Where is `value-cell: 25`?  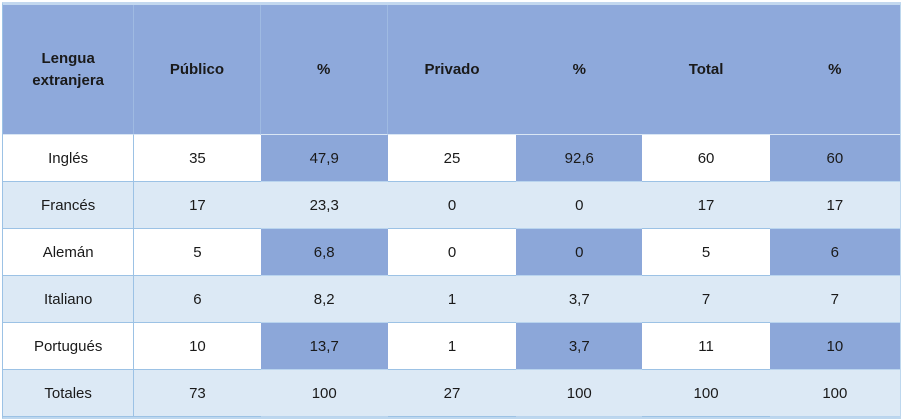
value-cell: 25 is located at coordinates (452, 158).